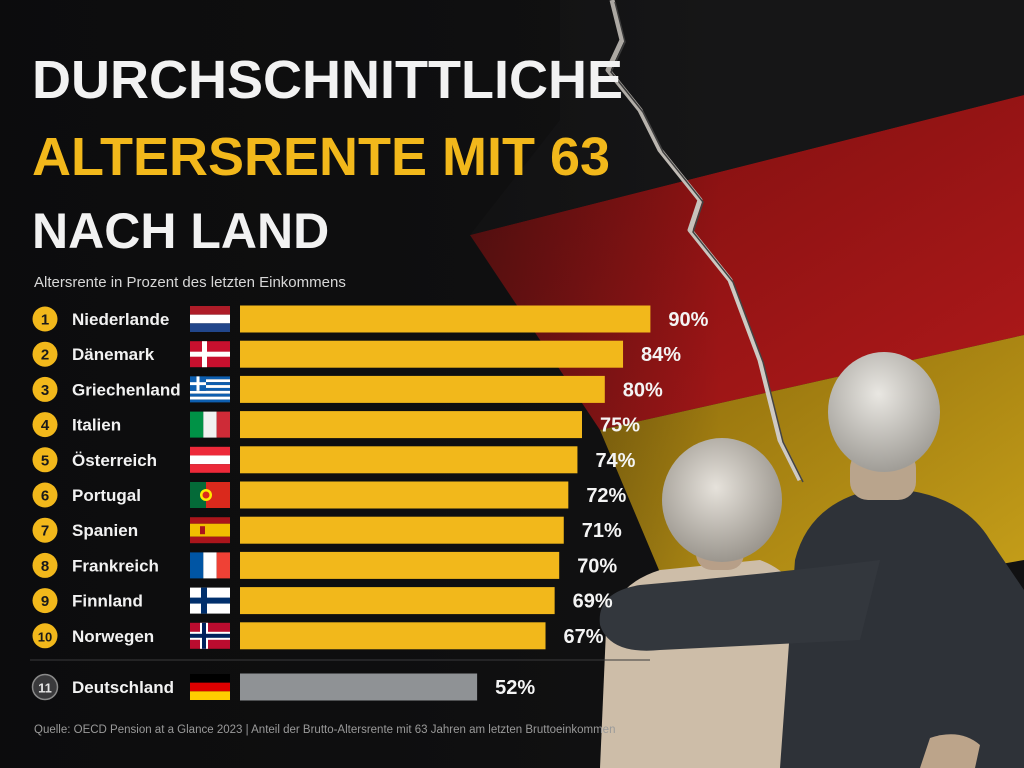 This screenshot has height=768, width=1024. What do you see at coordinates (123, 687) in the screenshot?
I see `country-label: Deutschland` at bounding box center [123, 687].